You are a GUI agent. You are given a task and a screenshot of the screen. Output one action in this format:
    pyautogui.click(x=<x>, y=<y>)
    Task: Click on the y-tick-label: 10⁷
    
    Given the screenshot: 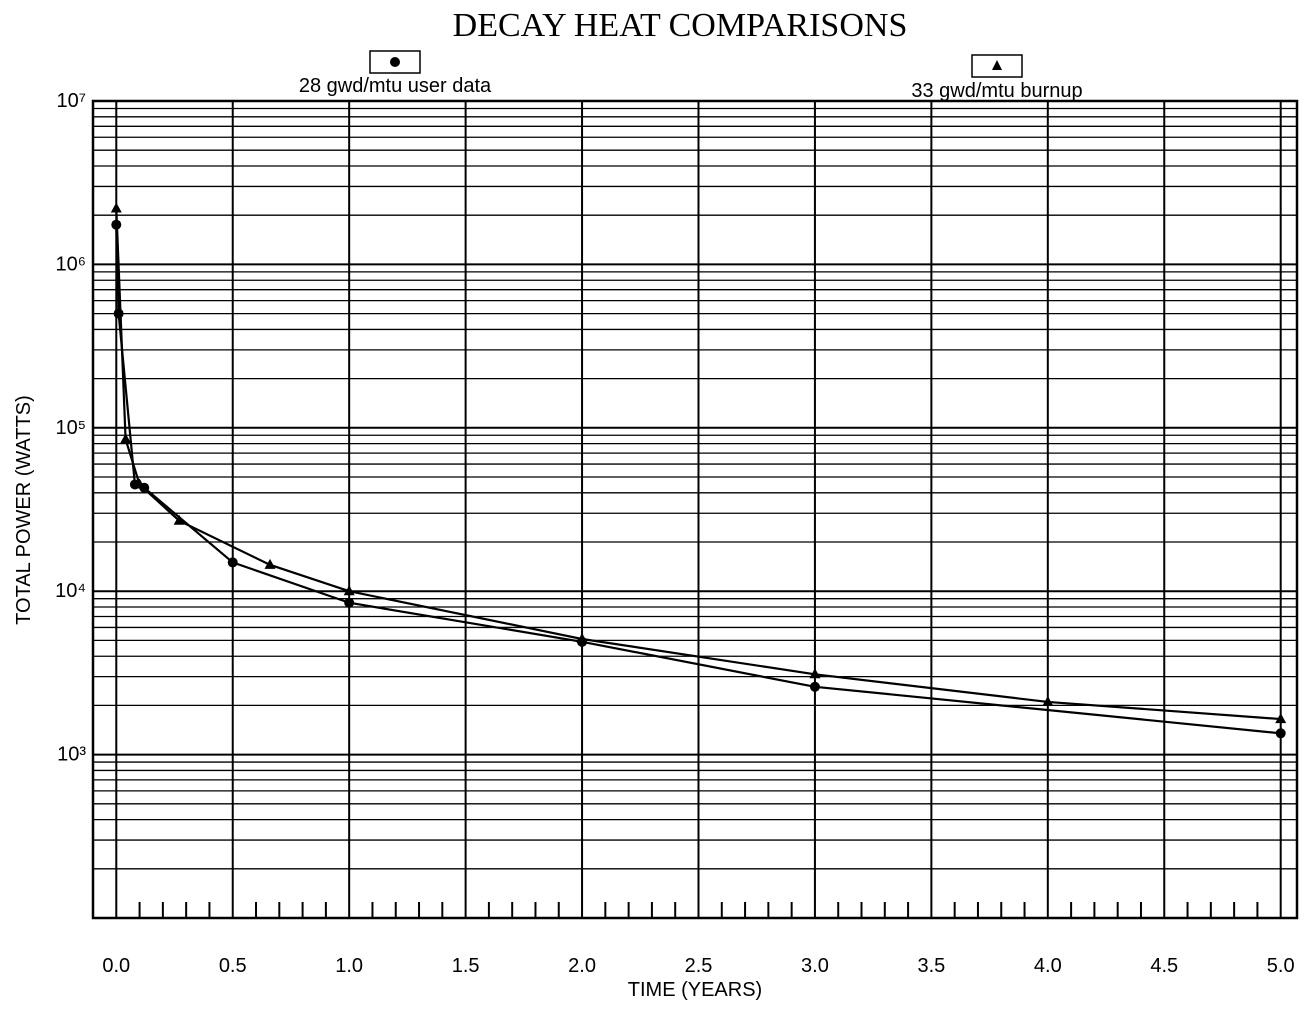 What is the action you would take?
    pyautogui.click(x=71, y=101)
    